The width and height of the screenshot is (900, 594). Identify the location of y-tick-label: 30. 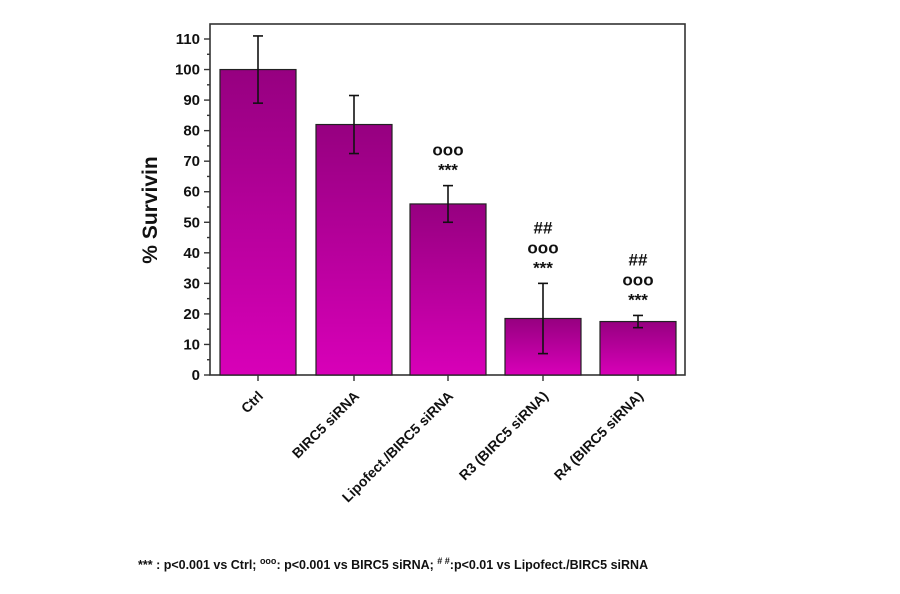
(191, 283).